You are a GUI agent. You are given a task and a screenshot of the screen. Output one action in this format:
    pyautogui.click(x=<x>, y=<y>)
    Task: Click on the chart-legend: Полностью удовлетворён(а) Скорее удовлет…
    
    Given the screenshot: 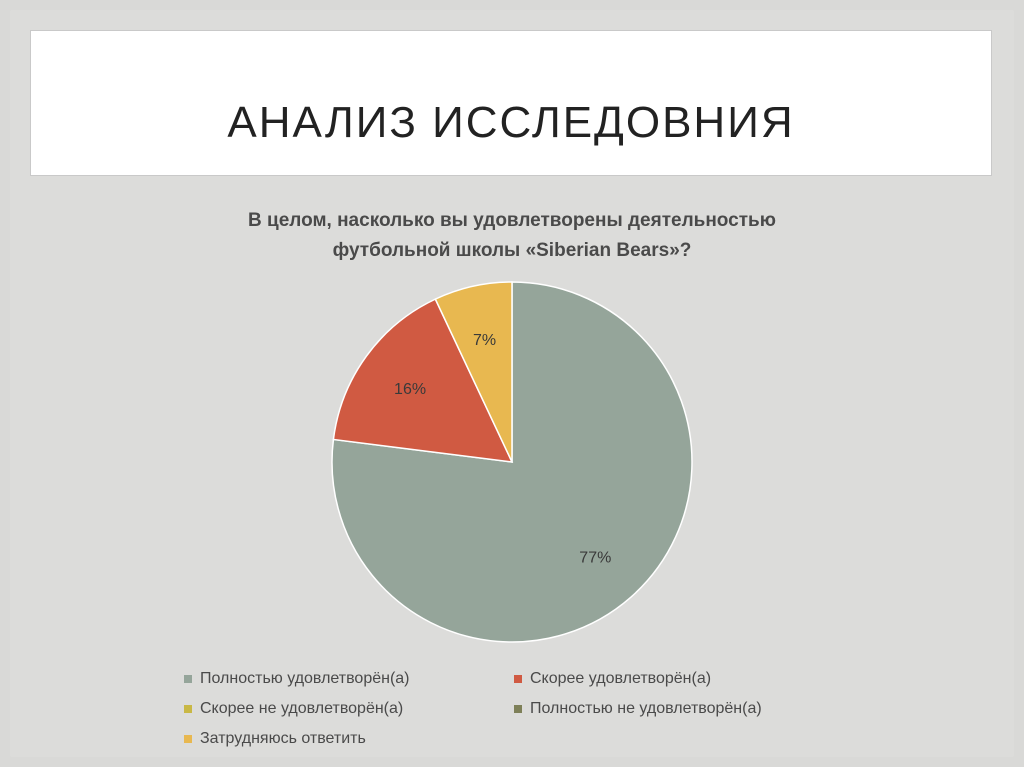 What is the action you would take?
    pyautogui.click(x=534, y=709)
    